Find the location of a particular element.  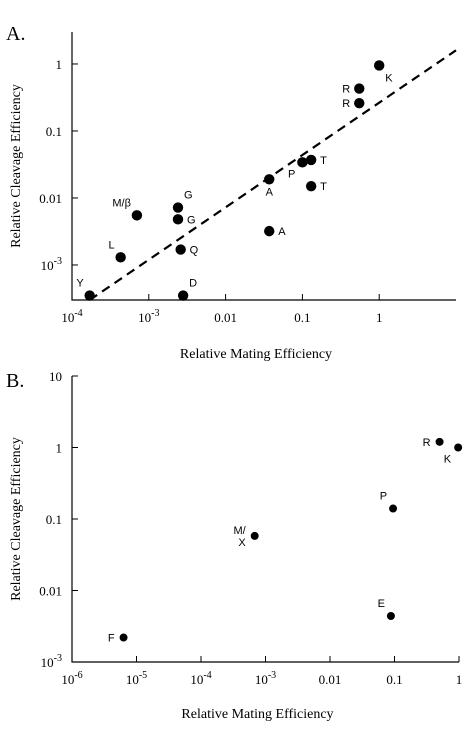

y-tick-label: 10 is located at coordinates (55, 376).